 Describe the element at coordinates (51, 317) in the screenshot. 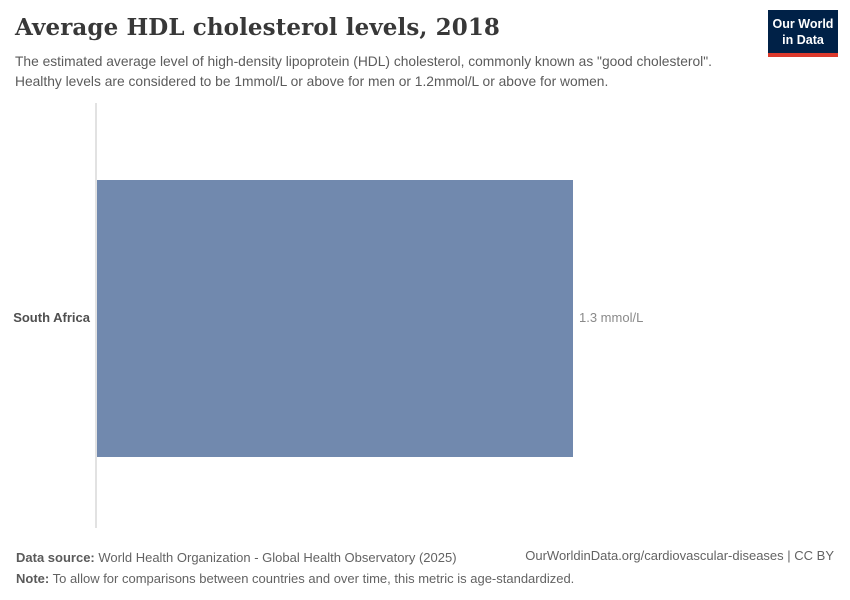

I see `bar-category-label: South Africa` at that location.